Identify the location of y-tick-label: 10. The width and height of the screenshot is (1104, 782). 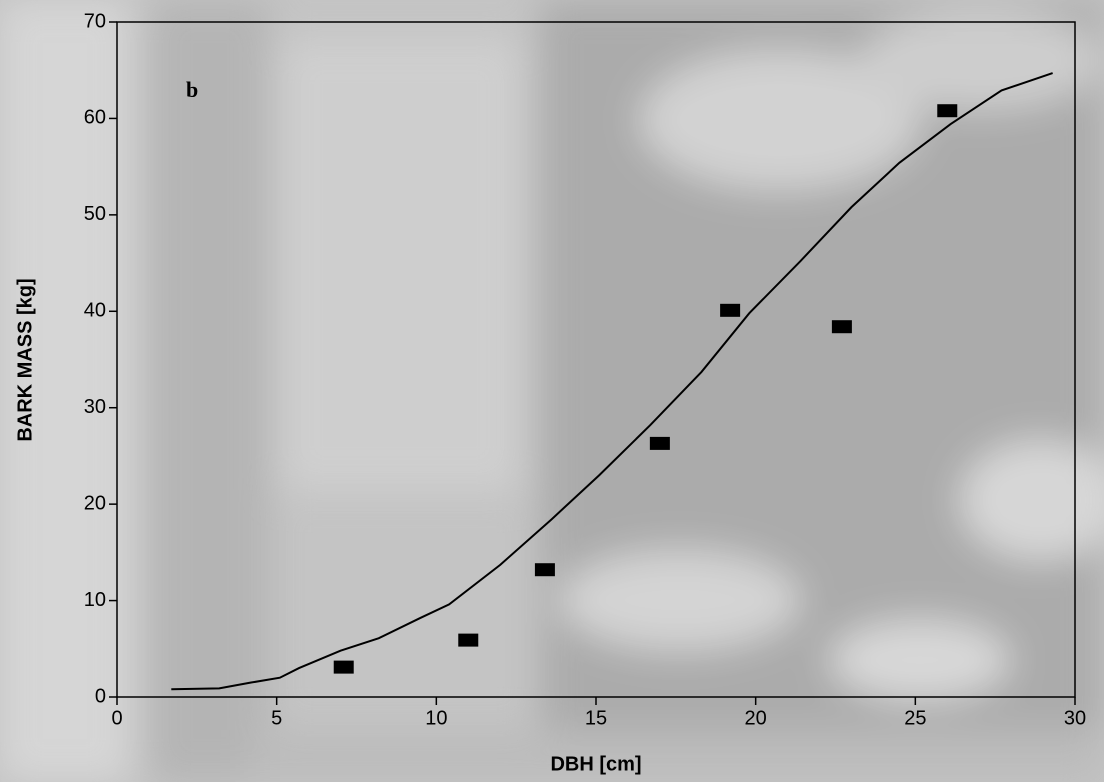
(95, 600).